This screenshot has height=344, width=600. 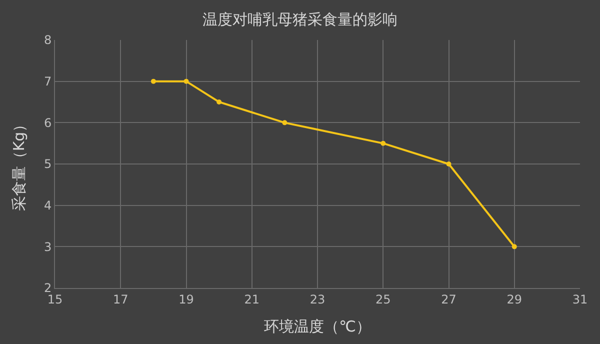 What do you see at coordinates (48, 164) in the screenshot?
I see `y-tick-label: 5` at bounding box center [48, 164].